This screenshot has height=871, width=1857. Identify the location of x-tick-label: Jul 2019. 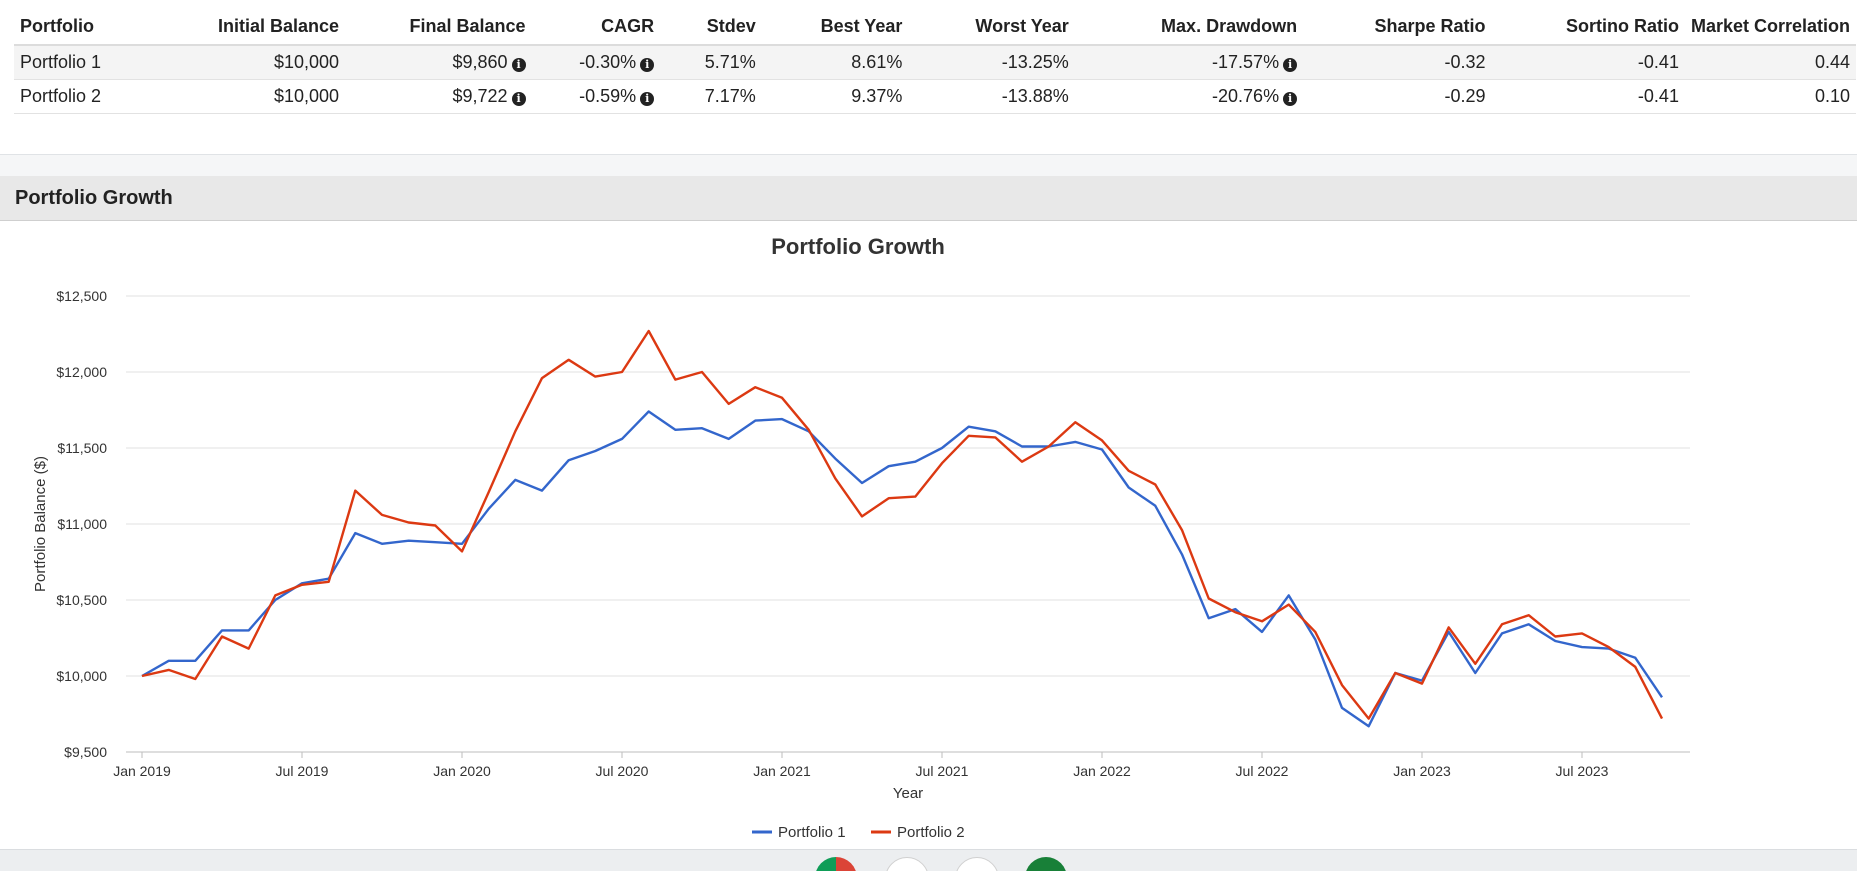
(302, 771).